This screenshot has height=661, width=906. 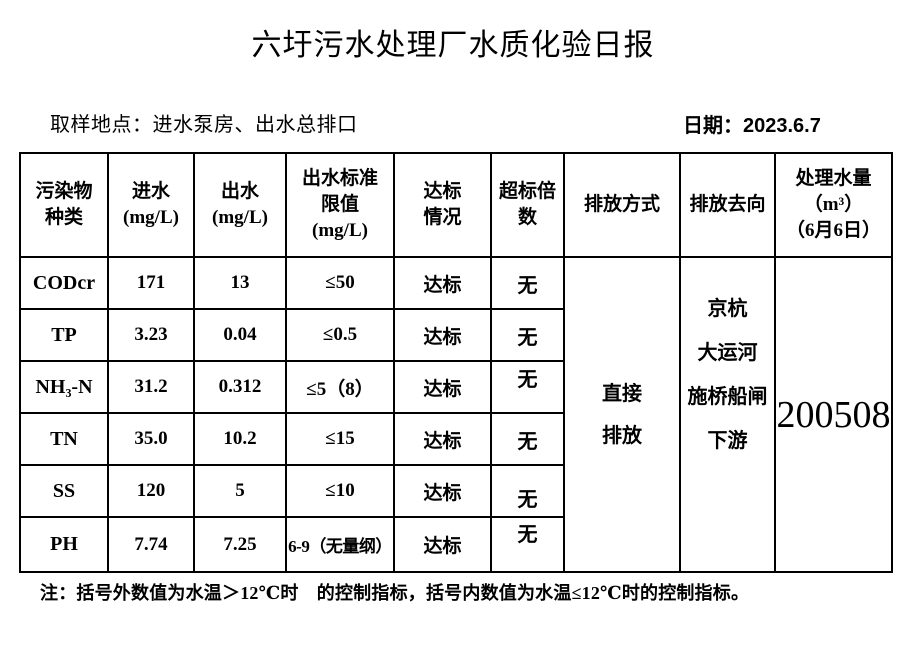 What do you see at coordinates (151, 387) in the screenshot?
I see `cell-inflow: 31.2` at bounding box center [151, 387].